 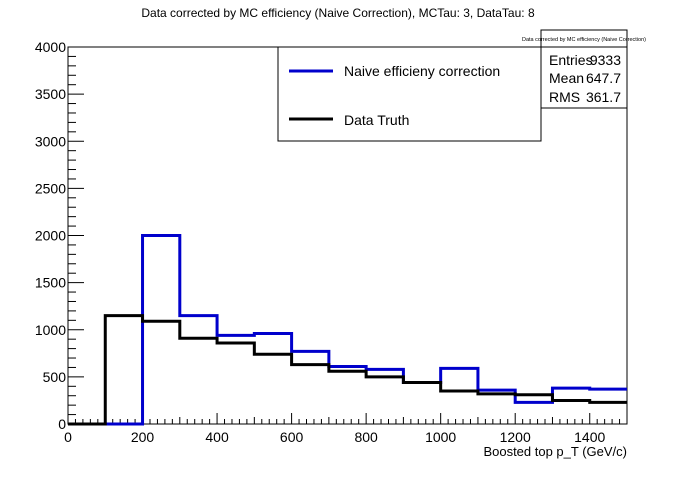 I want to click on x-tick-label: 0, so click(x=68, y=437).